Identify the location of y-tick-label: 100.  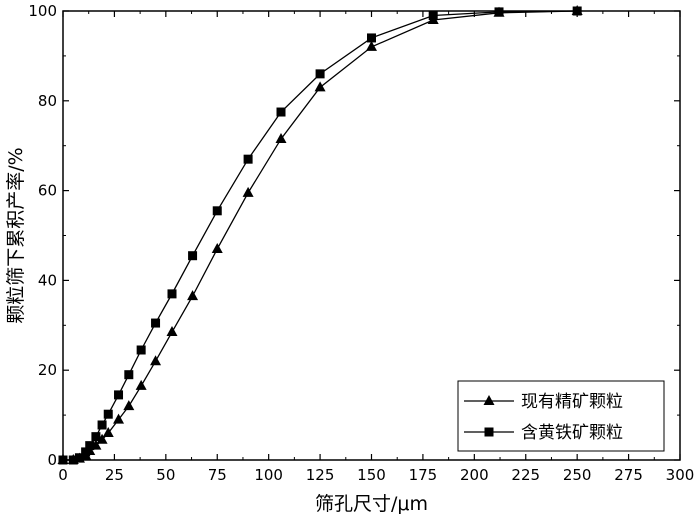
(42, 11).